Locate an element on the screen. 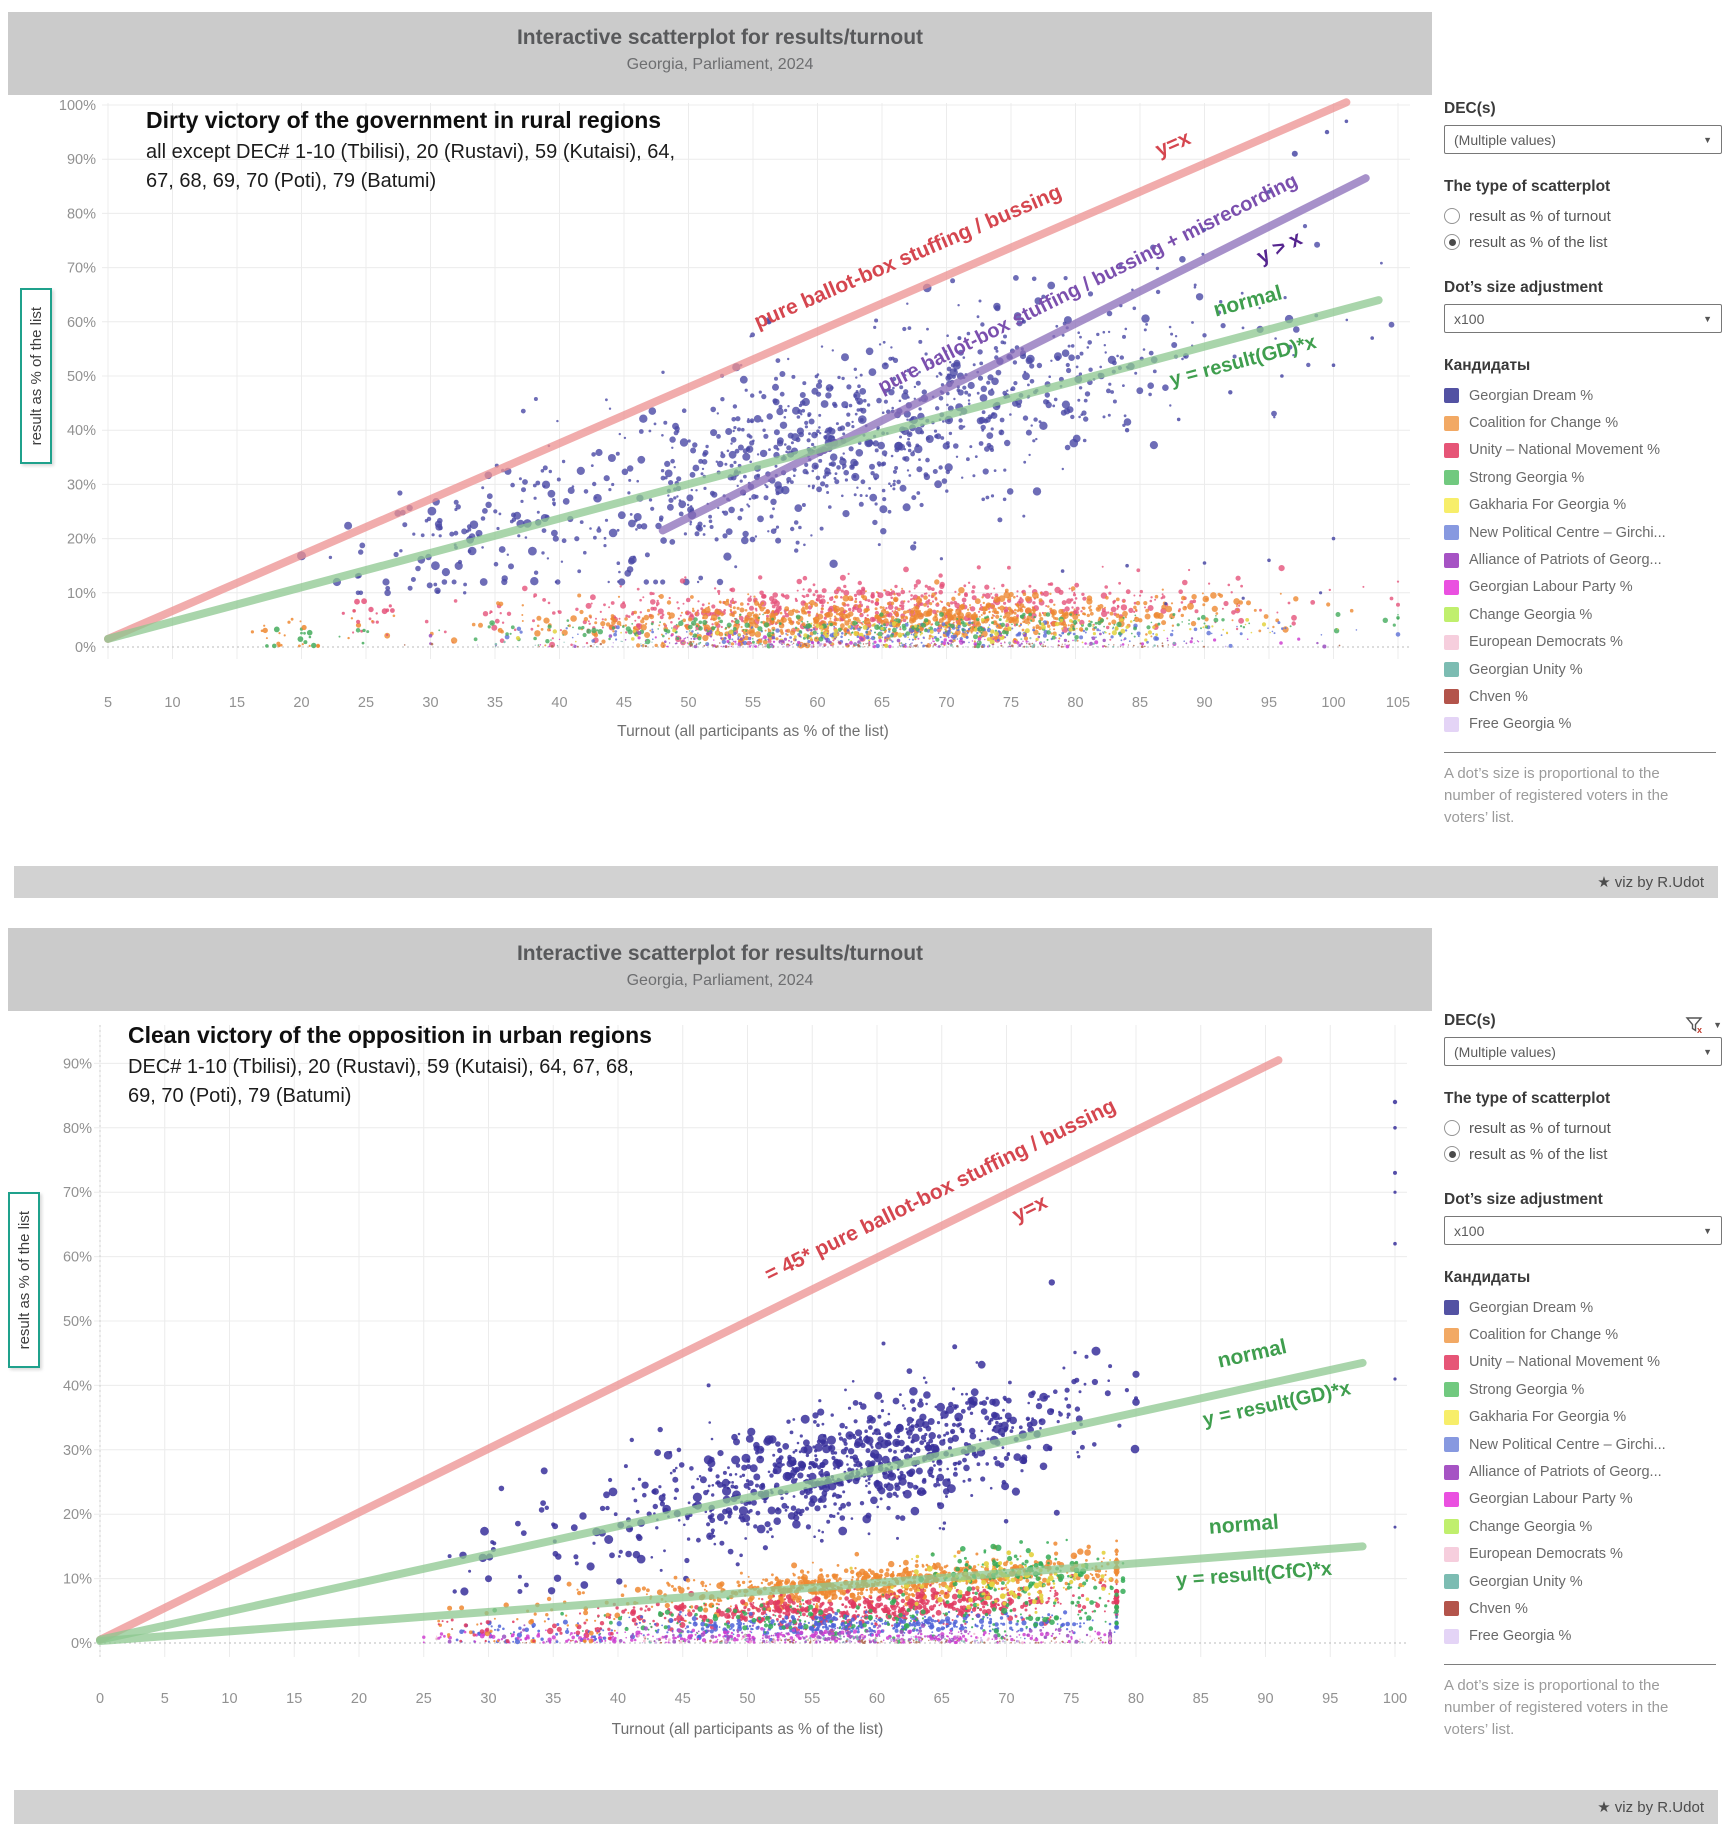 Image resolution: width=1732 pixels, height=1824 pixels. svg-text: 70% is located at coordinates (77, 1193).